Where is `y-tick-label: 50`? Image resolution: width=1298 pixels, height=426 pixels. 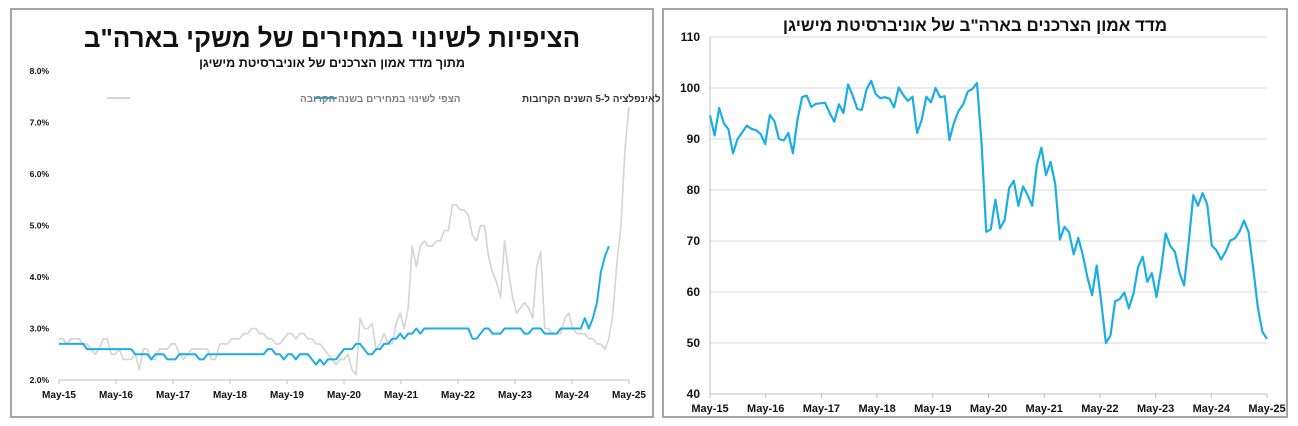 y-tick-label: 50 is located at coordinates (694, 343).